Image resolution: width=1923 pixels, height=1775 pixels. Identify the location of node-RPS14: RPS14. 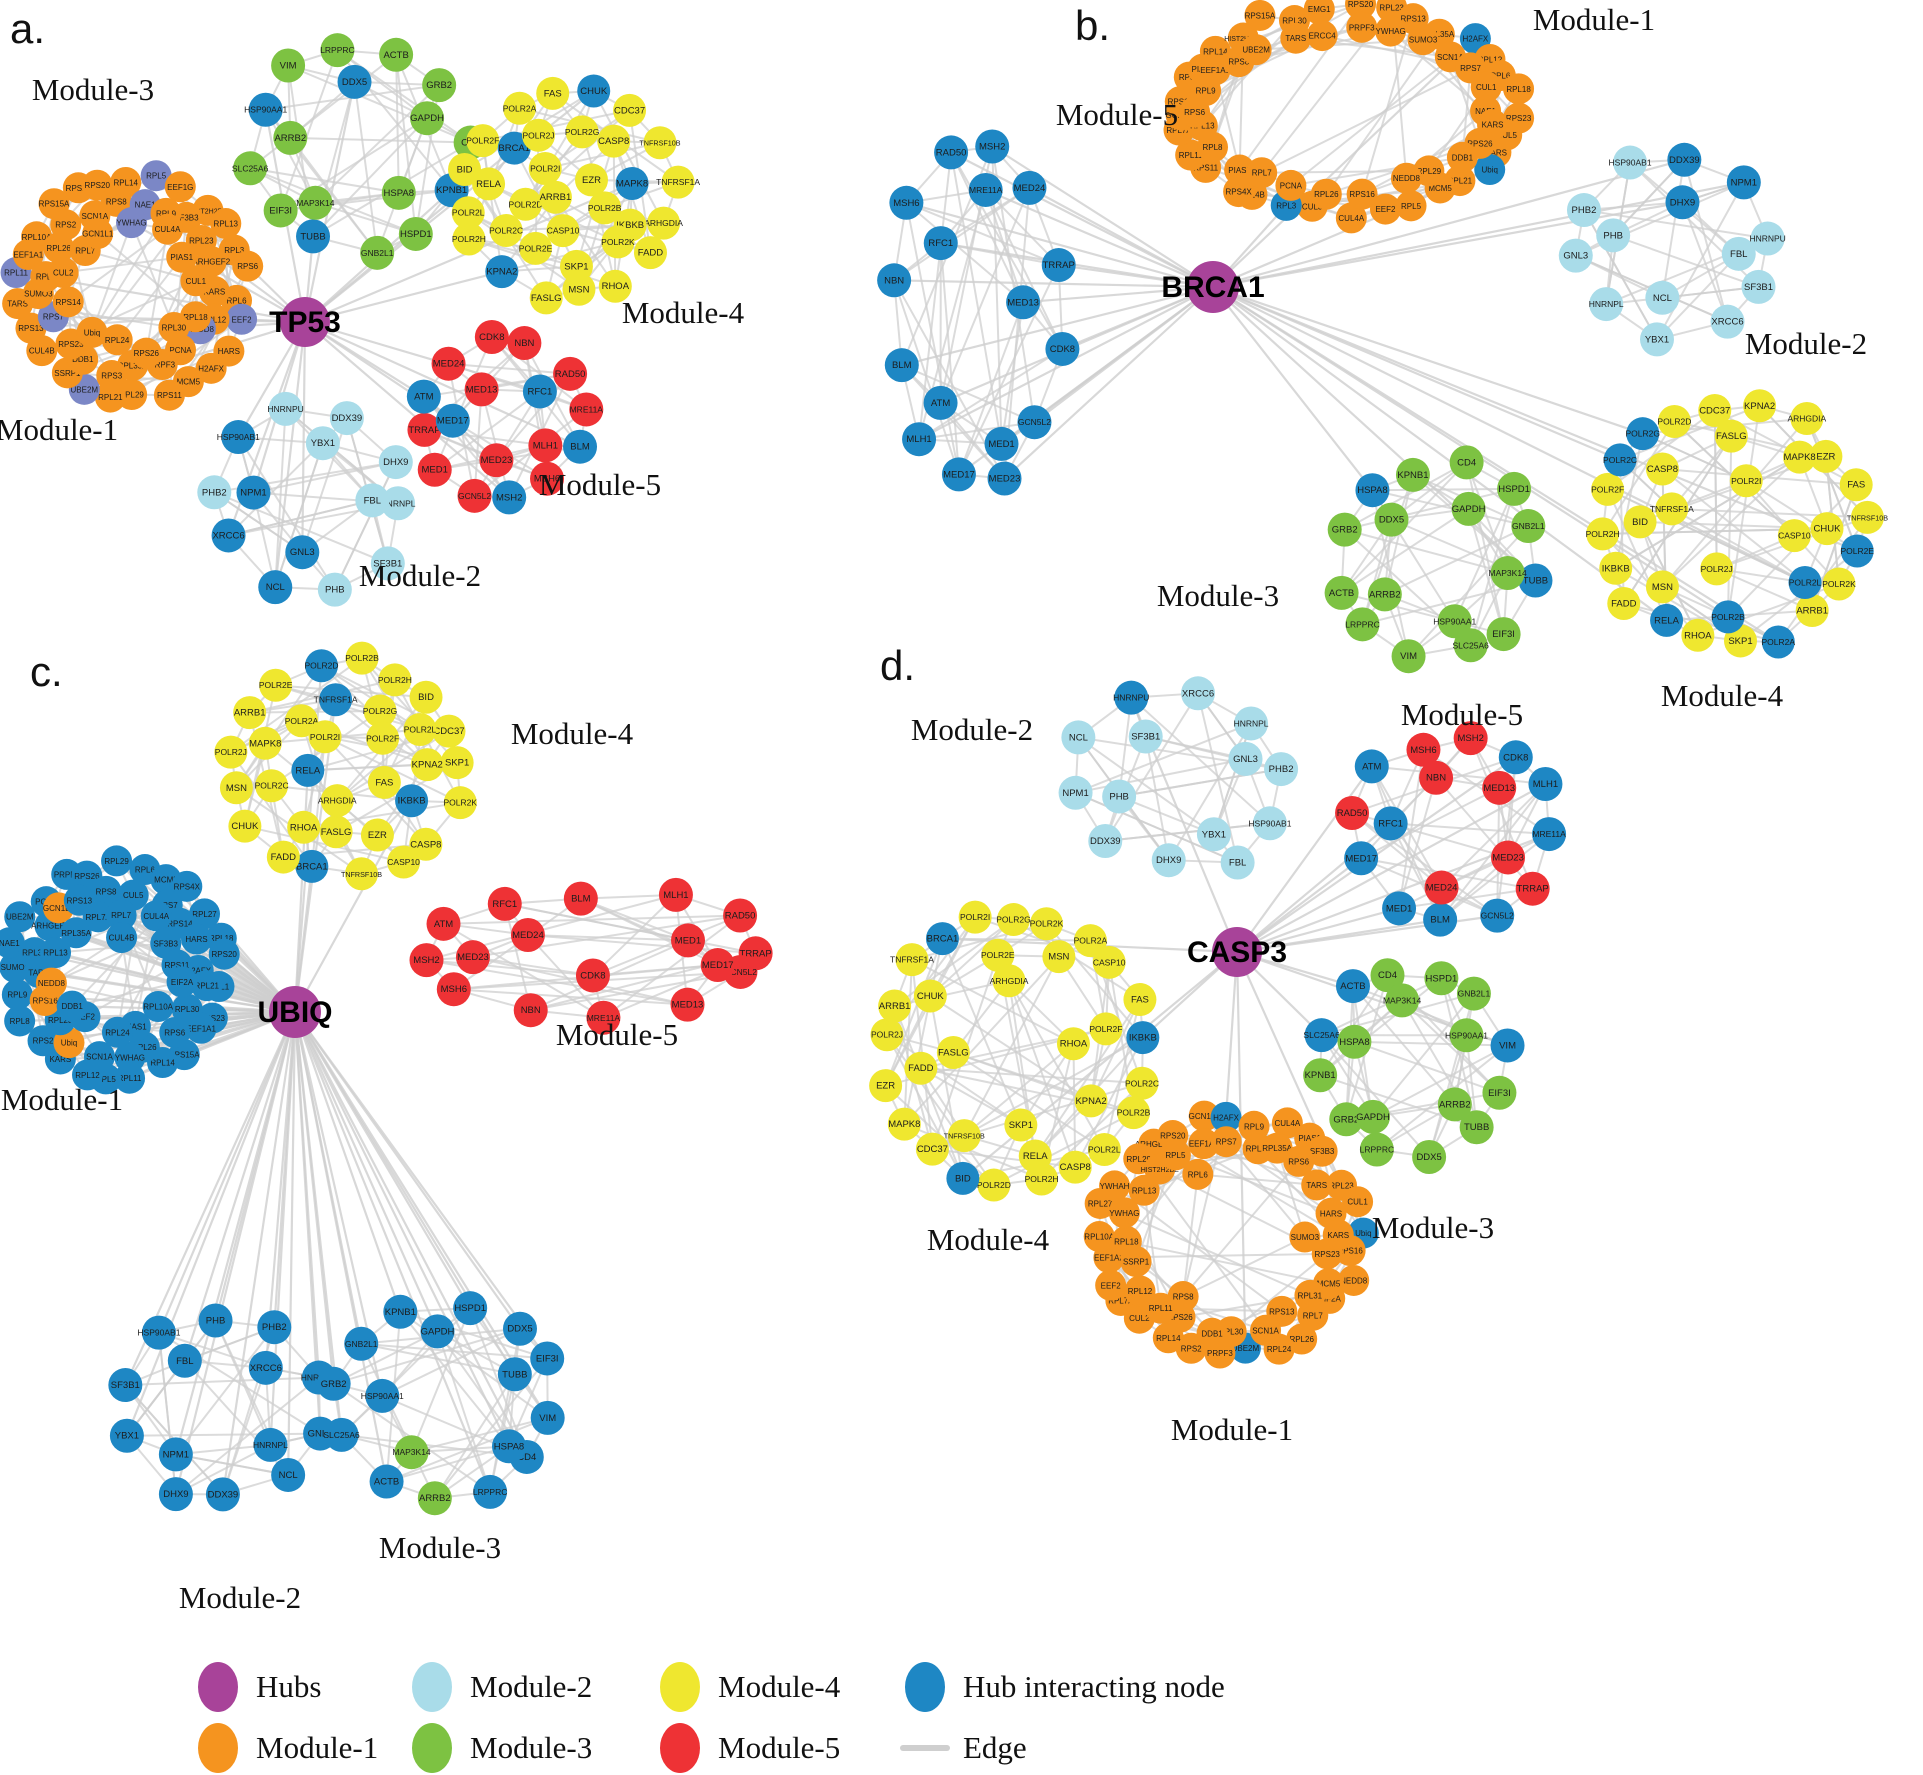
(68, 302).